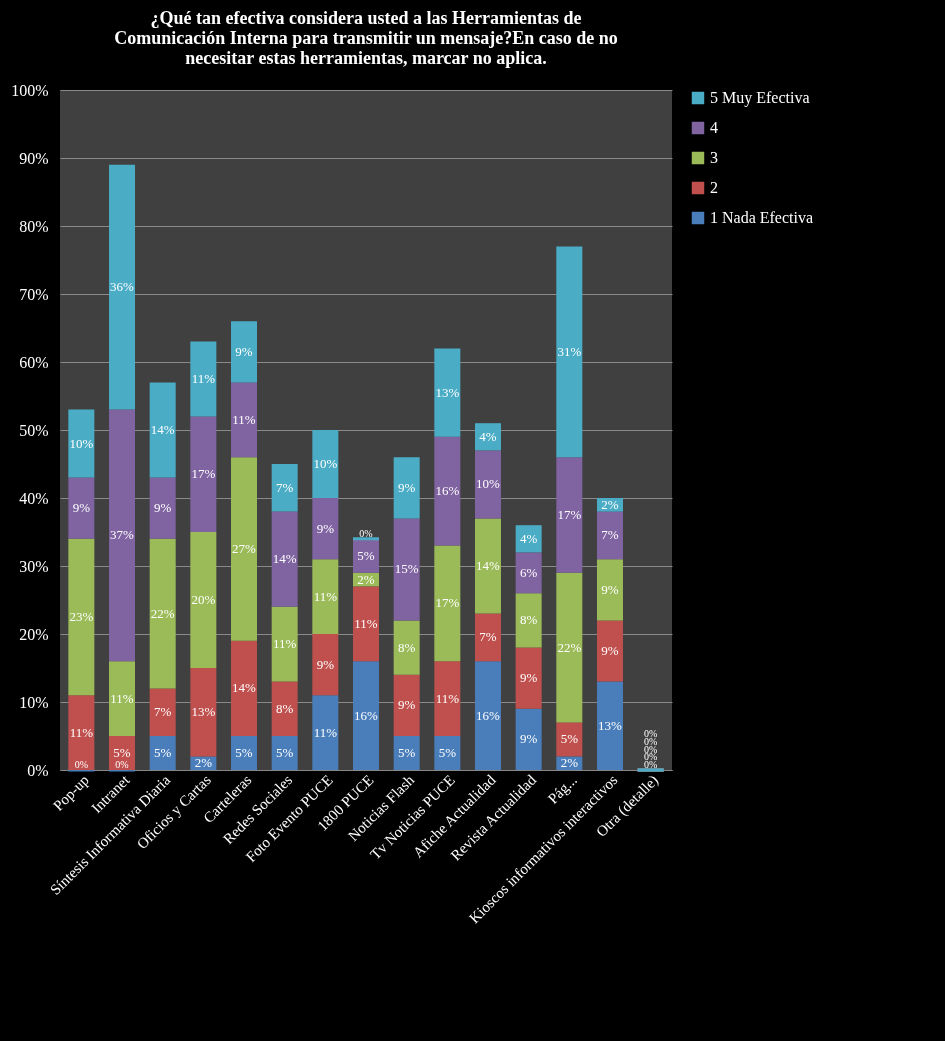  I want to click on data-label: 23%, so click(81, 616).